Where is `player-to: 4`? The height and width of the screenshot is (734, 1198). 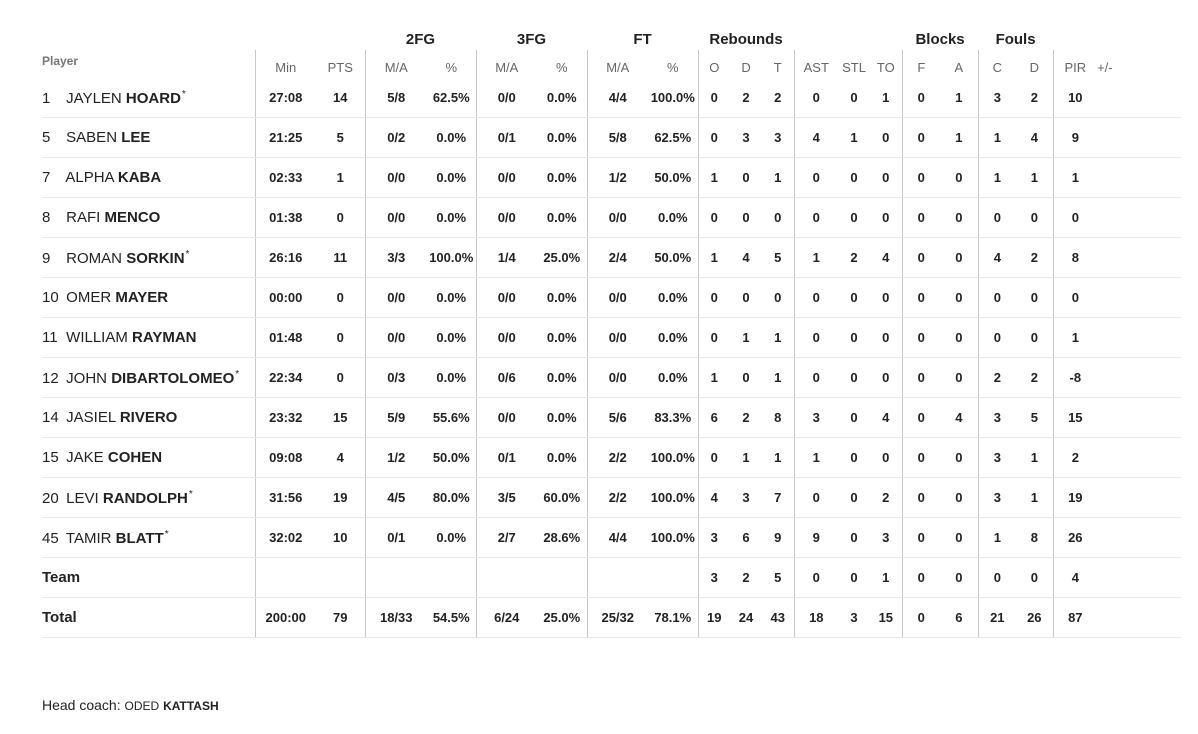
player-to: 4 is located at coordinates (886, 417).